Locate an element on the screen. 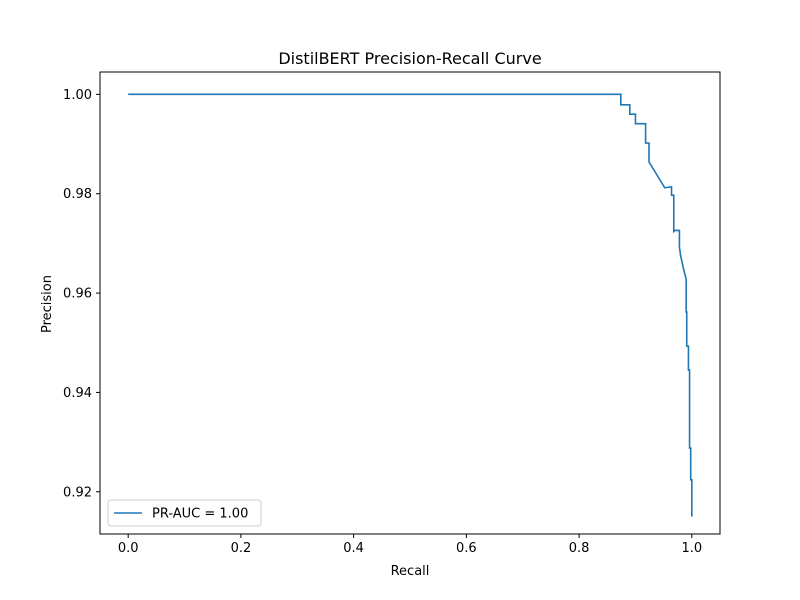 The width and height of the screenshot is (800, 600). x-axis-ticks: 0.0 0.2 0.4 0.6 0.8 1.0 is located at coordinates (410, 545).